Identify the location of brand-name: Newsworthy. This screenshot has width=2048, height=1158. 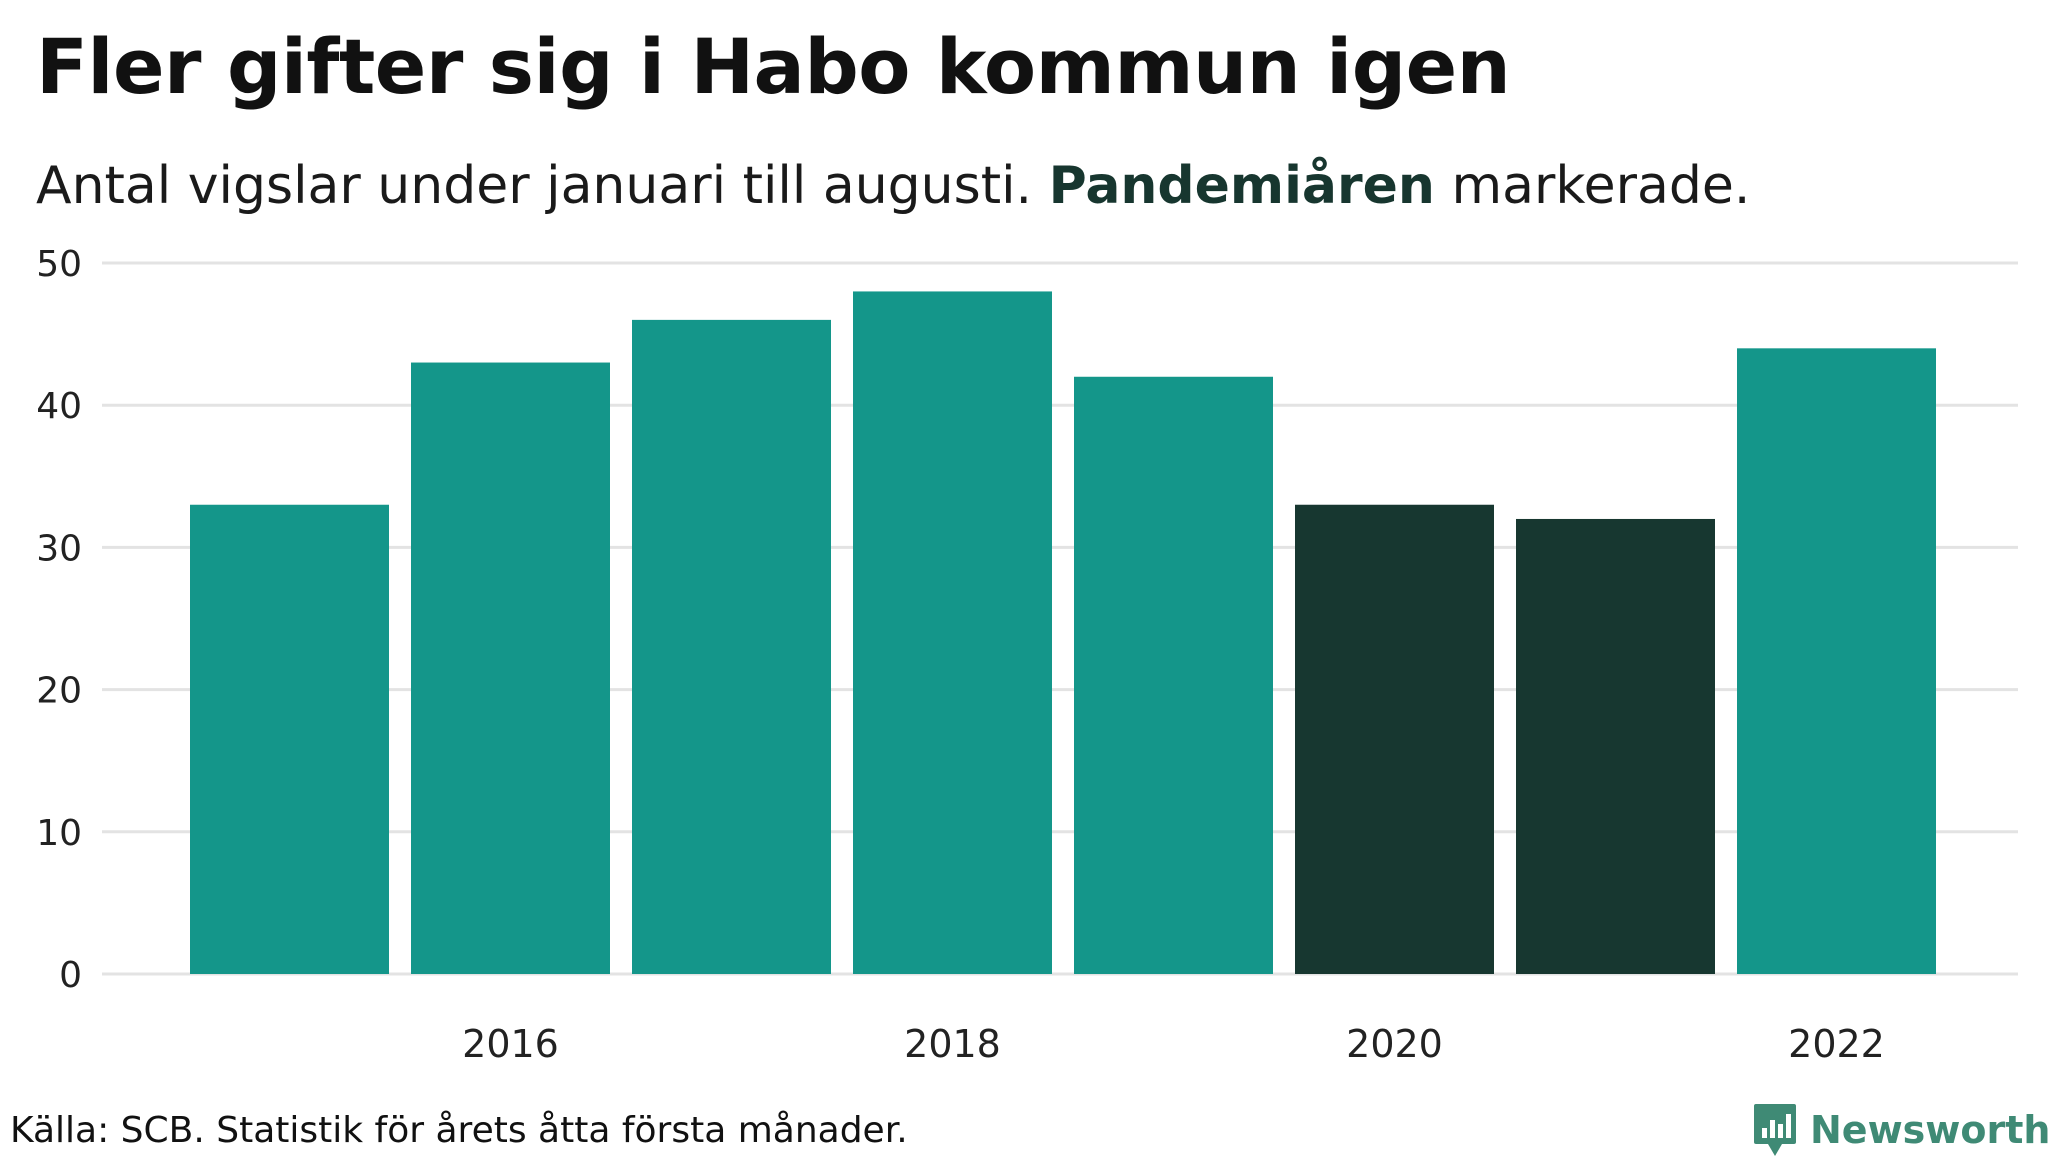
(1929, 1130).